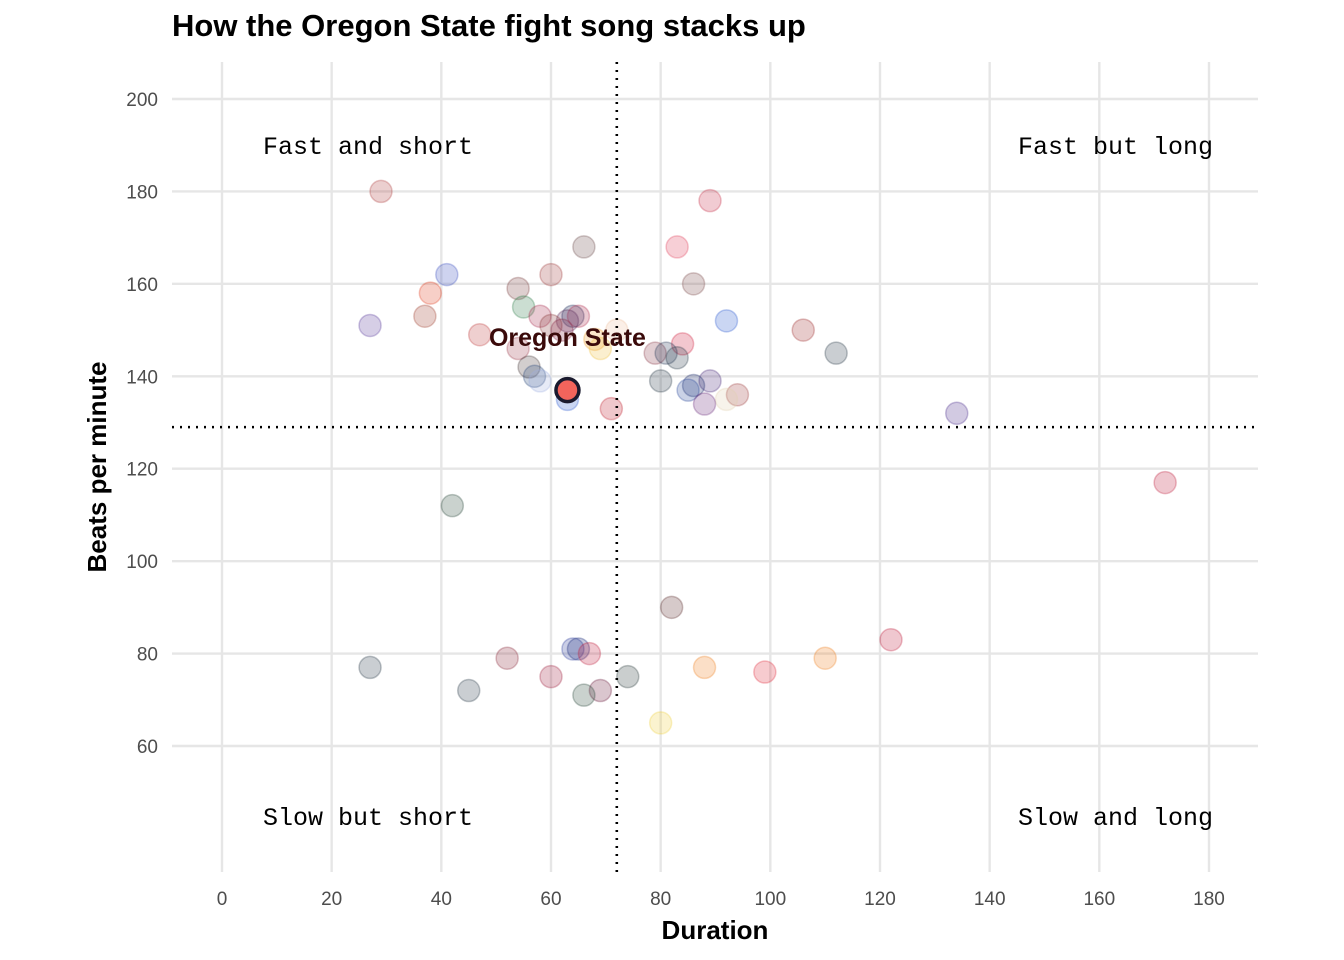 The height and width of the screenshot is (960, 1344). What do you see at coordinates (147, 655) in the screenshot?
I see `y-tick-label: 80` at bounding box center [147, 655].